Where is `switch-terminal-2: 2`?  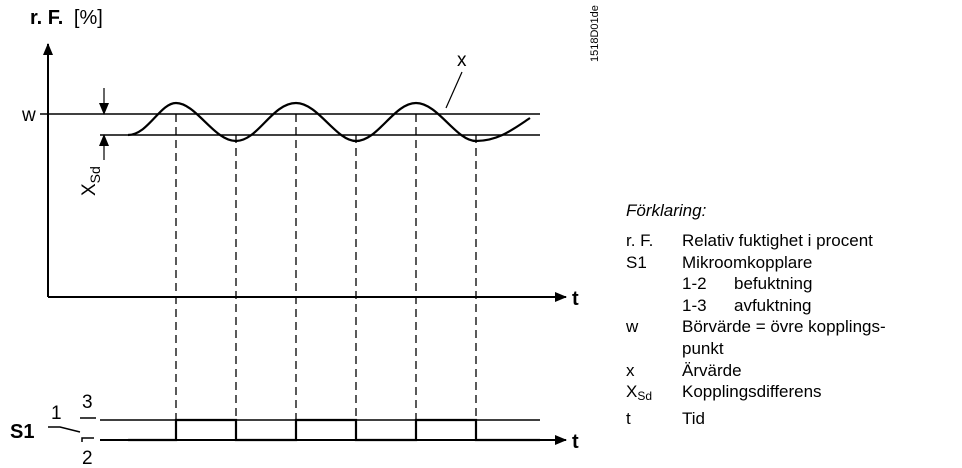
switch-terminal-2: 2 is located at coordinates (87, 458).